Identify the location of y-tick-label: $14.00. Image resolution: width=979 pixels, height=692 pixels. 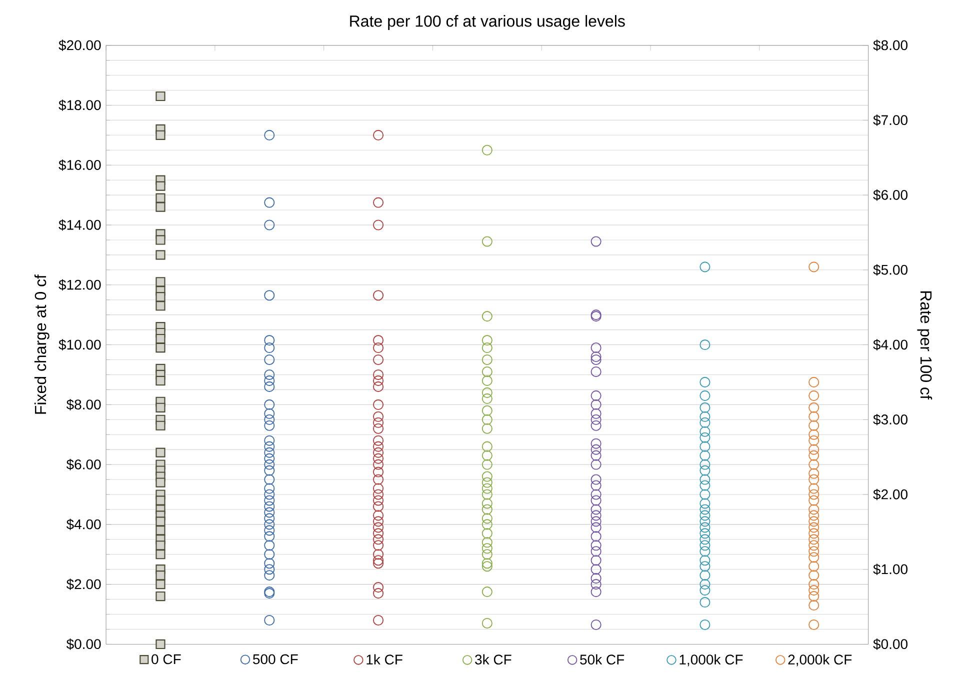
(79, 225).